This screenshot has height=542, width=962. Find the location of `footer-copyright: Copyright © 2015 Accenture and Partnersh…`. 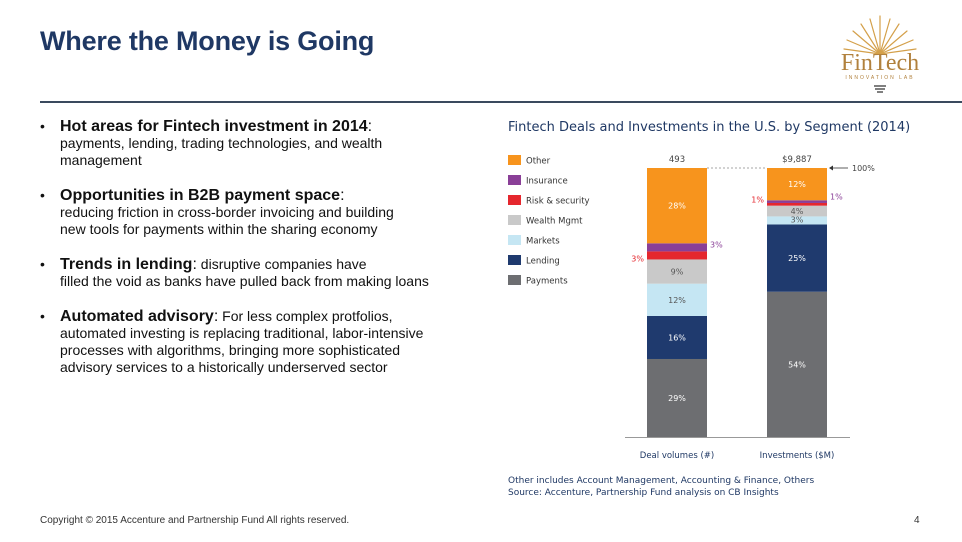

footer-copyright: Copyright © 2015 Accenture and Partnersh… is located at coordinates (195, 520).